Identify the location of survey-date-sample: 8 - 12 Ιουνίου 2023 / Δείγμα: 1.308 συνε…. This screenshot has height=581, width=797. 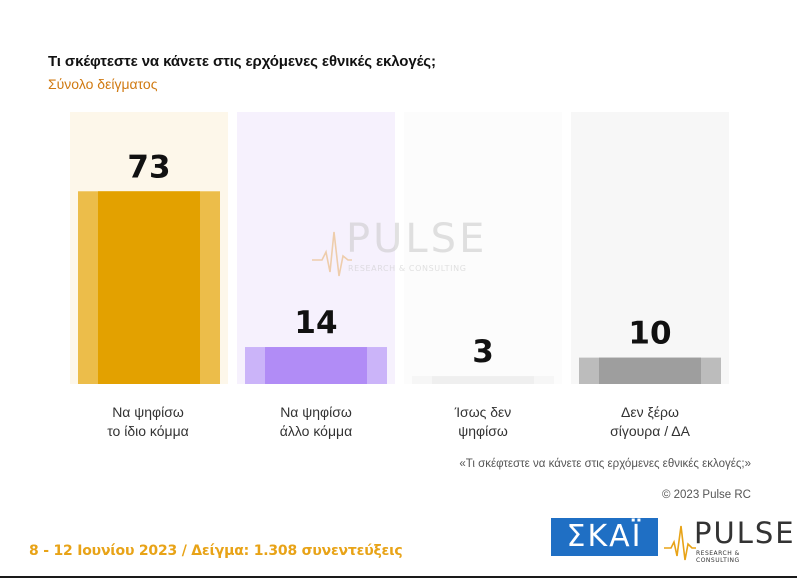
(216, 551).